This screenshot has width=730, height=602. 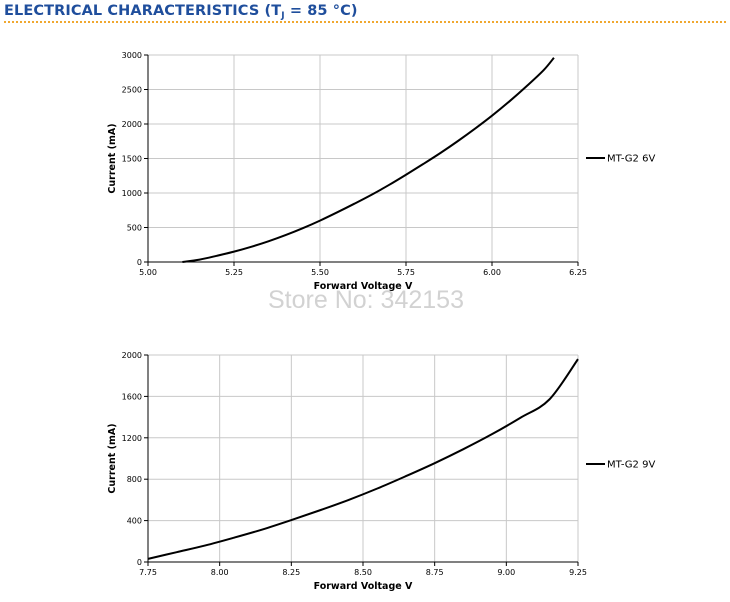 What do you see at coordinates (365, 22) in the screenshot?
I see `heading-rule` at bounding box center [365, 22].